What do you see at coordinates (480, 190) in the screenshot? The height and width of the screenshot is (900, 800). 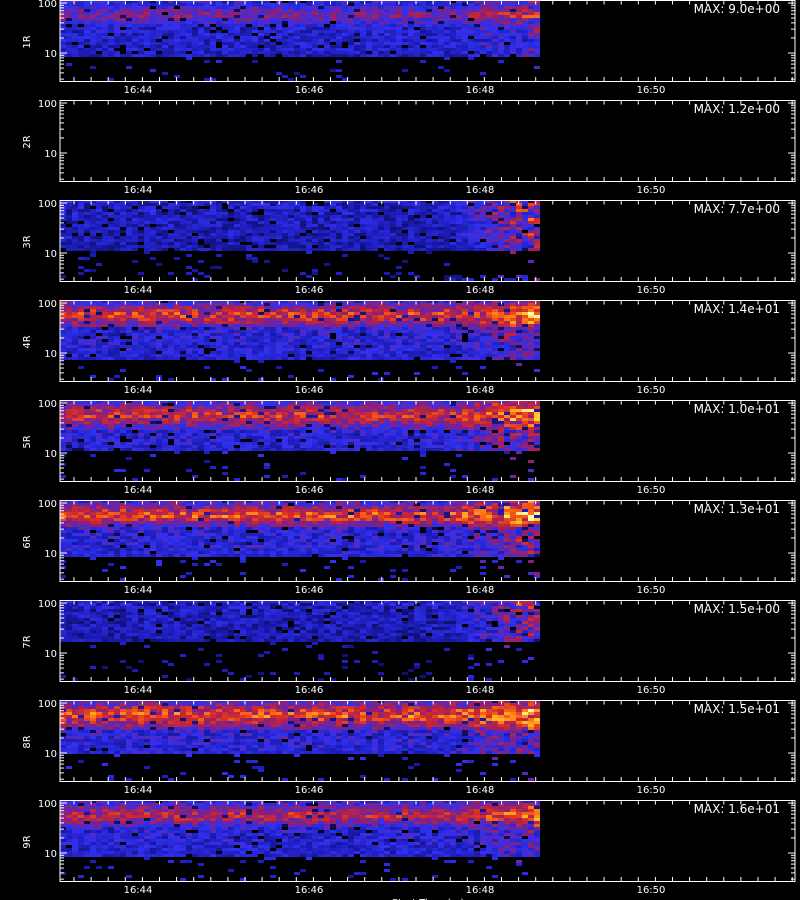 I see `x-tick-label: 16:48` at bounding box center [480, 190].